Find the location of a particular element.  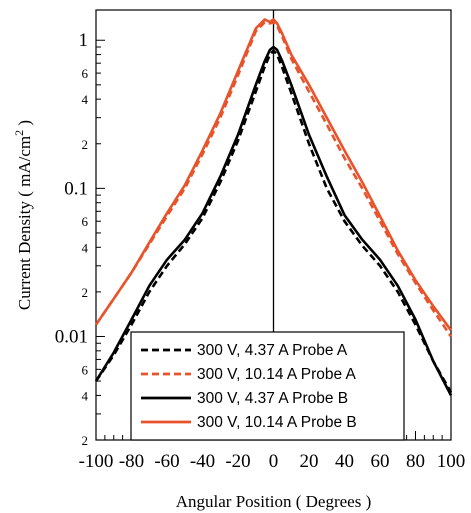

x-tick-label: 60 is located at coordinates (380, 461).